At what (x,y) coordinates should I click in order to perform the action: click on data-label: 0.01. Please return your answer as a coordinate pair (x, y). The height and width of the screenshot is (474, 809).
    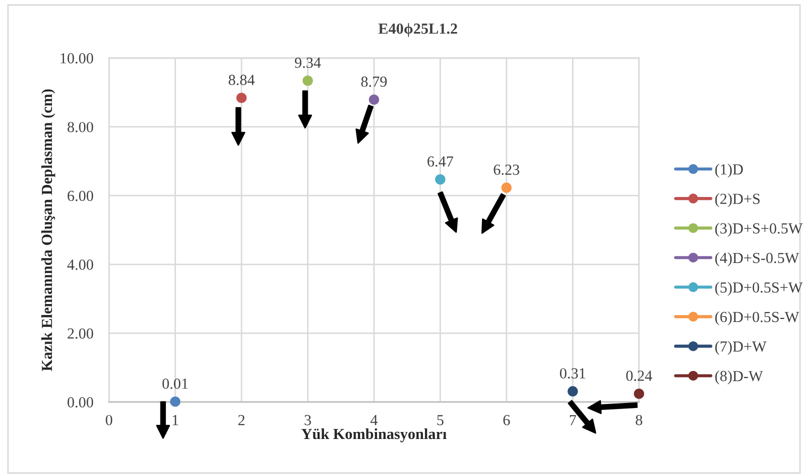
    Looking at the image, I should click on (175, 383).